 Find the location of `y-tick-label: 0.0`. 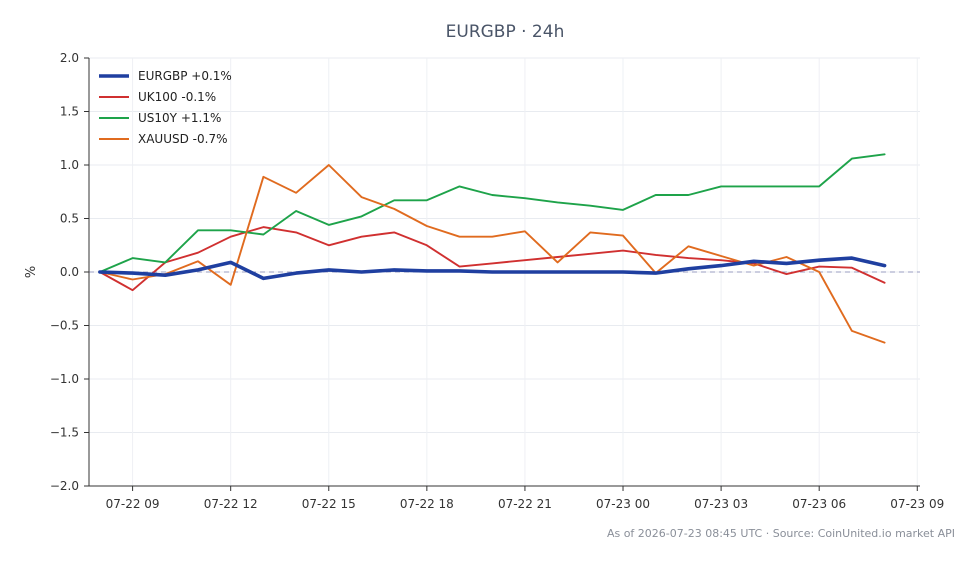

y-tick-label: 0.0 is located at coordinates (69, 272).